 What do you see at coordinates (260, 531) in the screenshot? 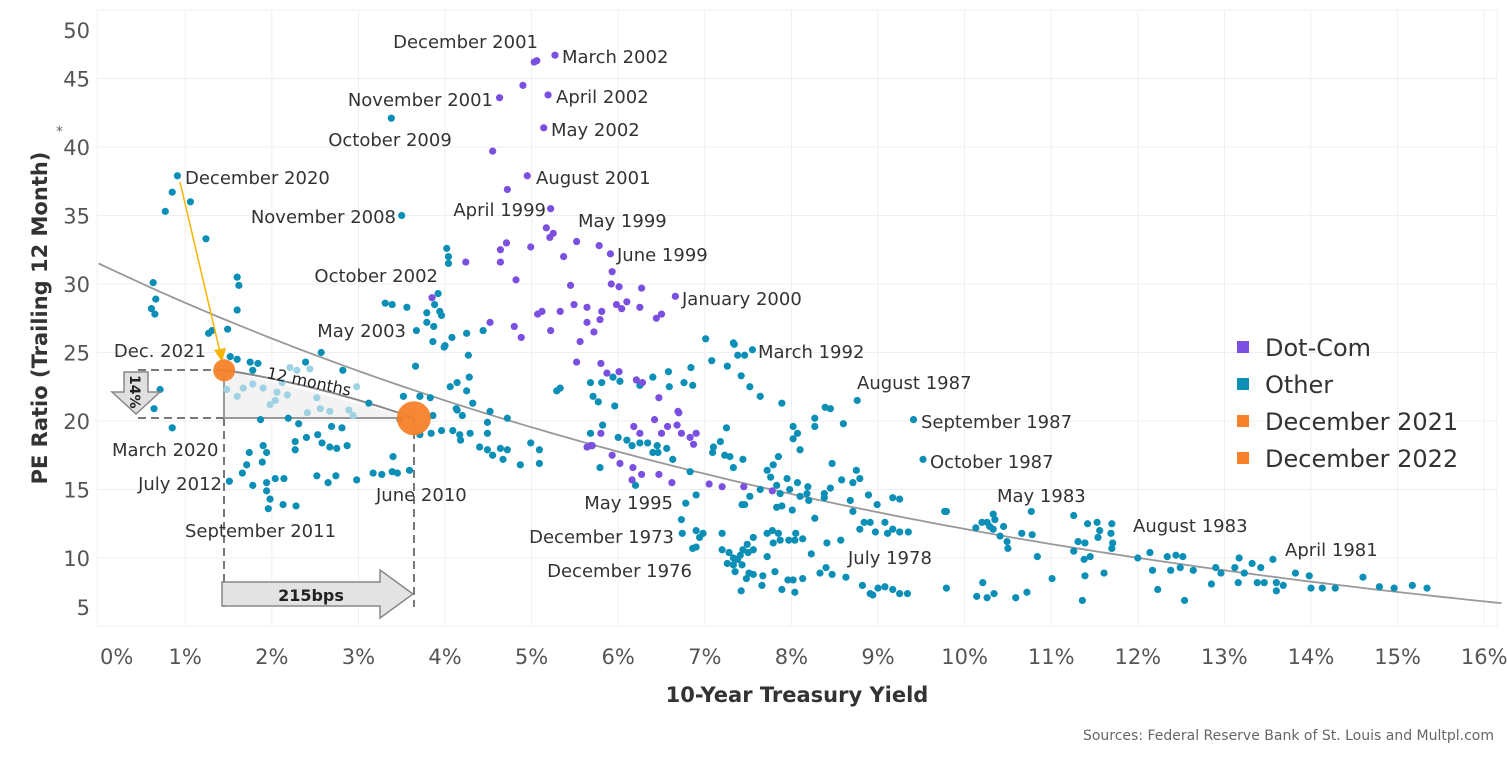
I see `point-label: September 2011` at bounding box center [260, 531].